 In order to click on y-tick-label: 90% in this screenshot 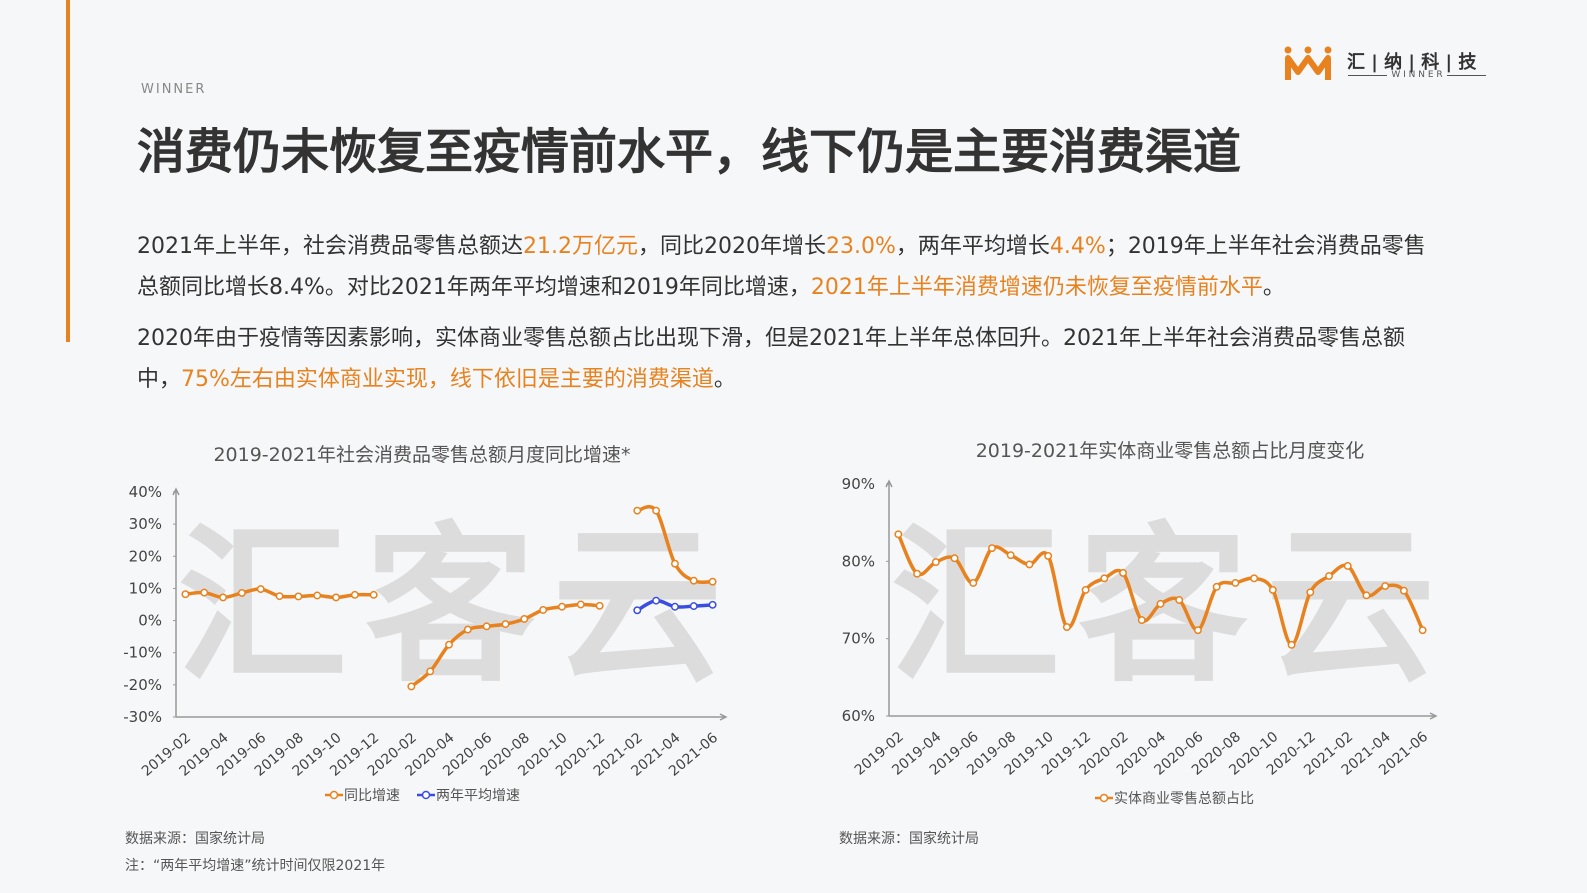, I will do `click(858, 484)`.